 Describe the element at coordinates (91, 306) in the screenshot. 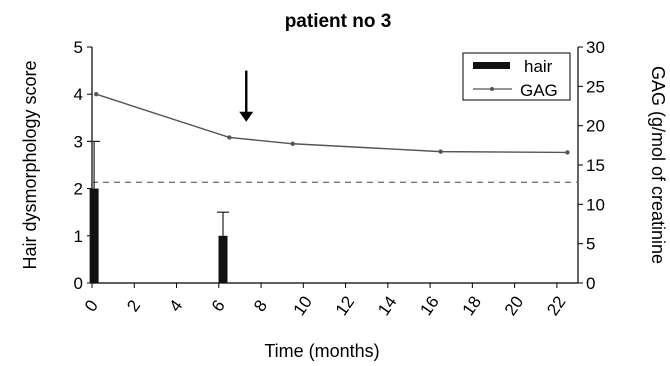

I see `x-tick-label: 0` at that location.